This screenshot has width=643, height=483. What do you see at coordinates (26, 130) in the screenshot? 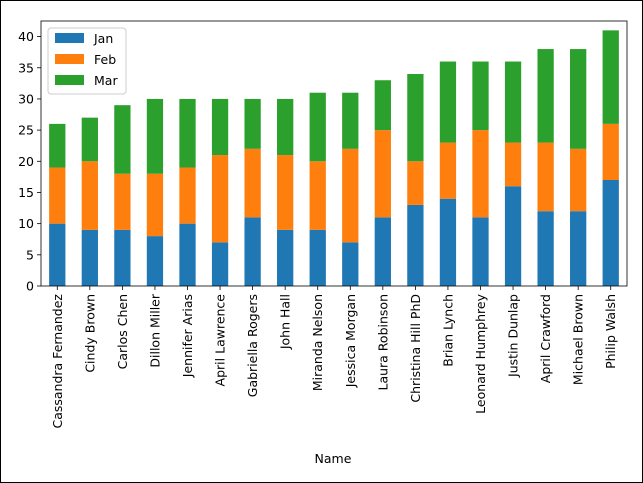
I see `y-tick-label: 25` at bounding box center [26, 130].